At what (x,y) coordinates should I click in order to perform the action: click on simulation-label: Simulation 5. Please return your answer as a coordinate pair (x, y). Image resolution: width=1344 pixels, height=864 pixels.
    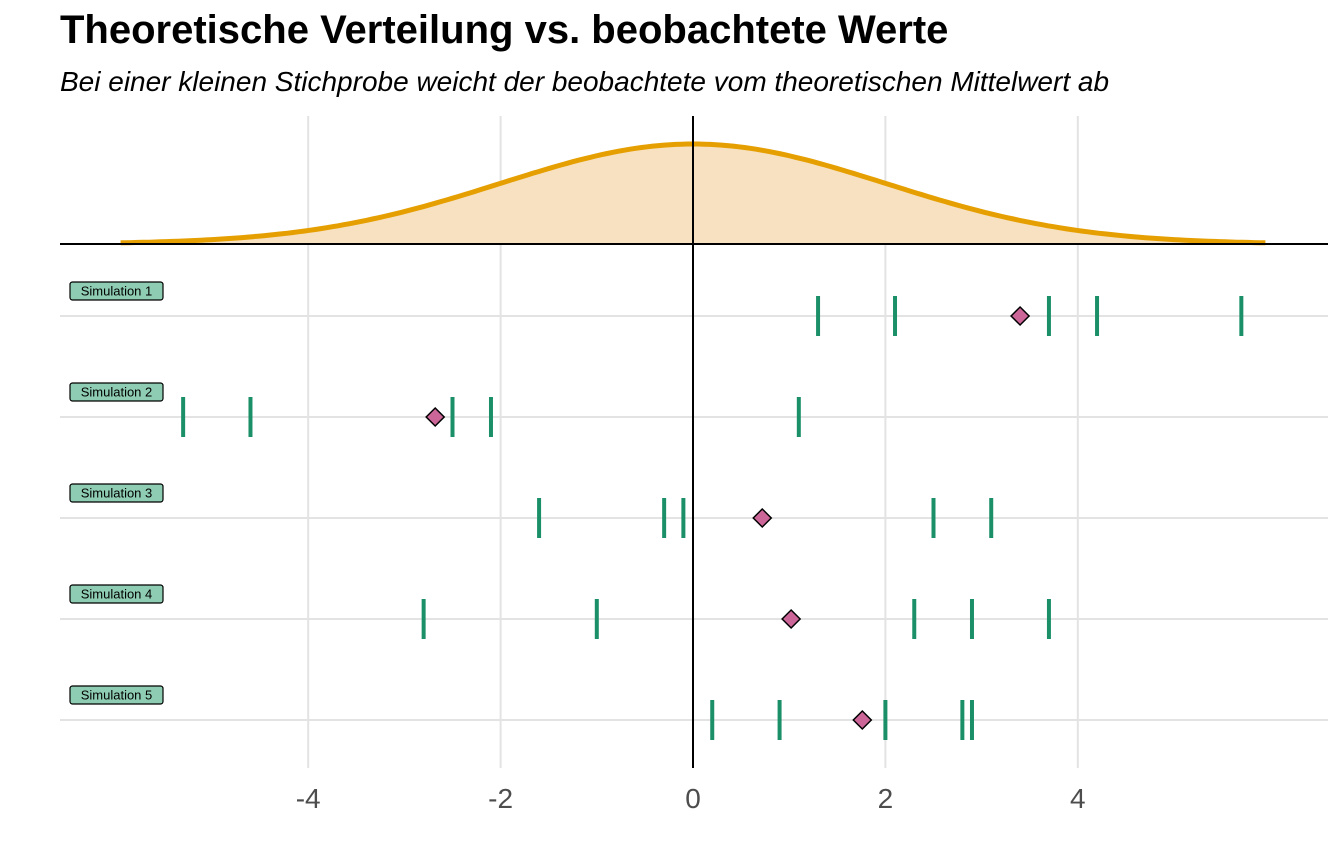
    Looking at the image, I should click on (117, 695).